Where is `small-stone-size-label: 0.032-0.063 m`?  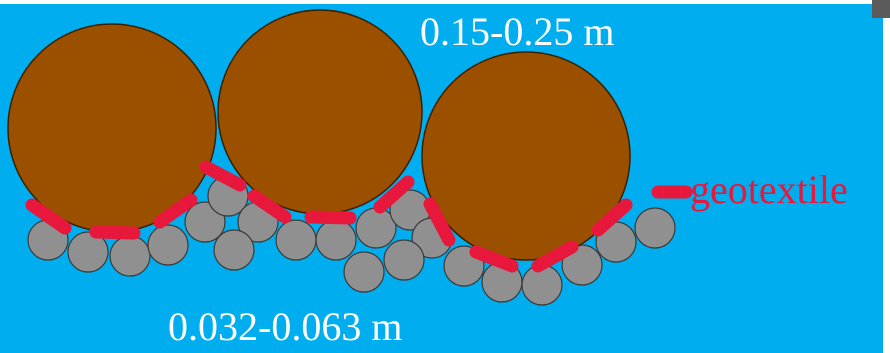 small-stone-size-label: 0.032-0.063 m is located at coordinates (285, 326).